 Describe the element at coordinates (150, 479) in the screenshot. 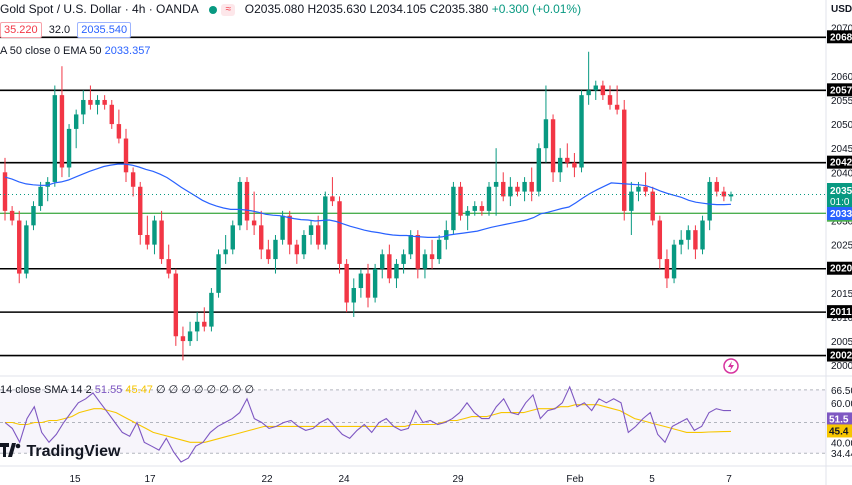

I see `time-axis-tick: 17` at that location.